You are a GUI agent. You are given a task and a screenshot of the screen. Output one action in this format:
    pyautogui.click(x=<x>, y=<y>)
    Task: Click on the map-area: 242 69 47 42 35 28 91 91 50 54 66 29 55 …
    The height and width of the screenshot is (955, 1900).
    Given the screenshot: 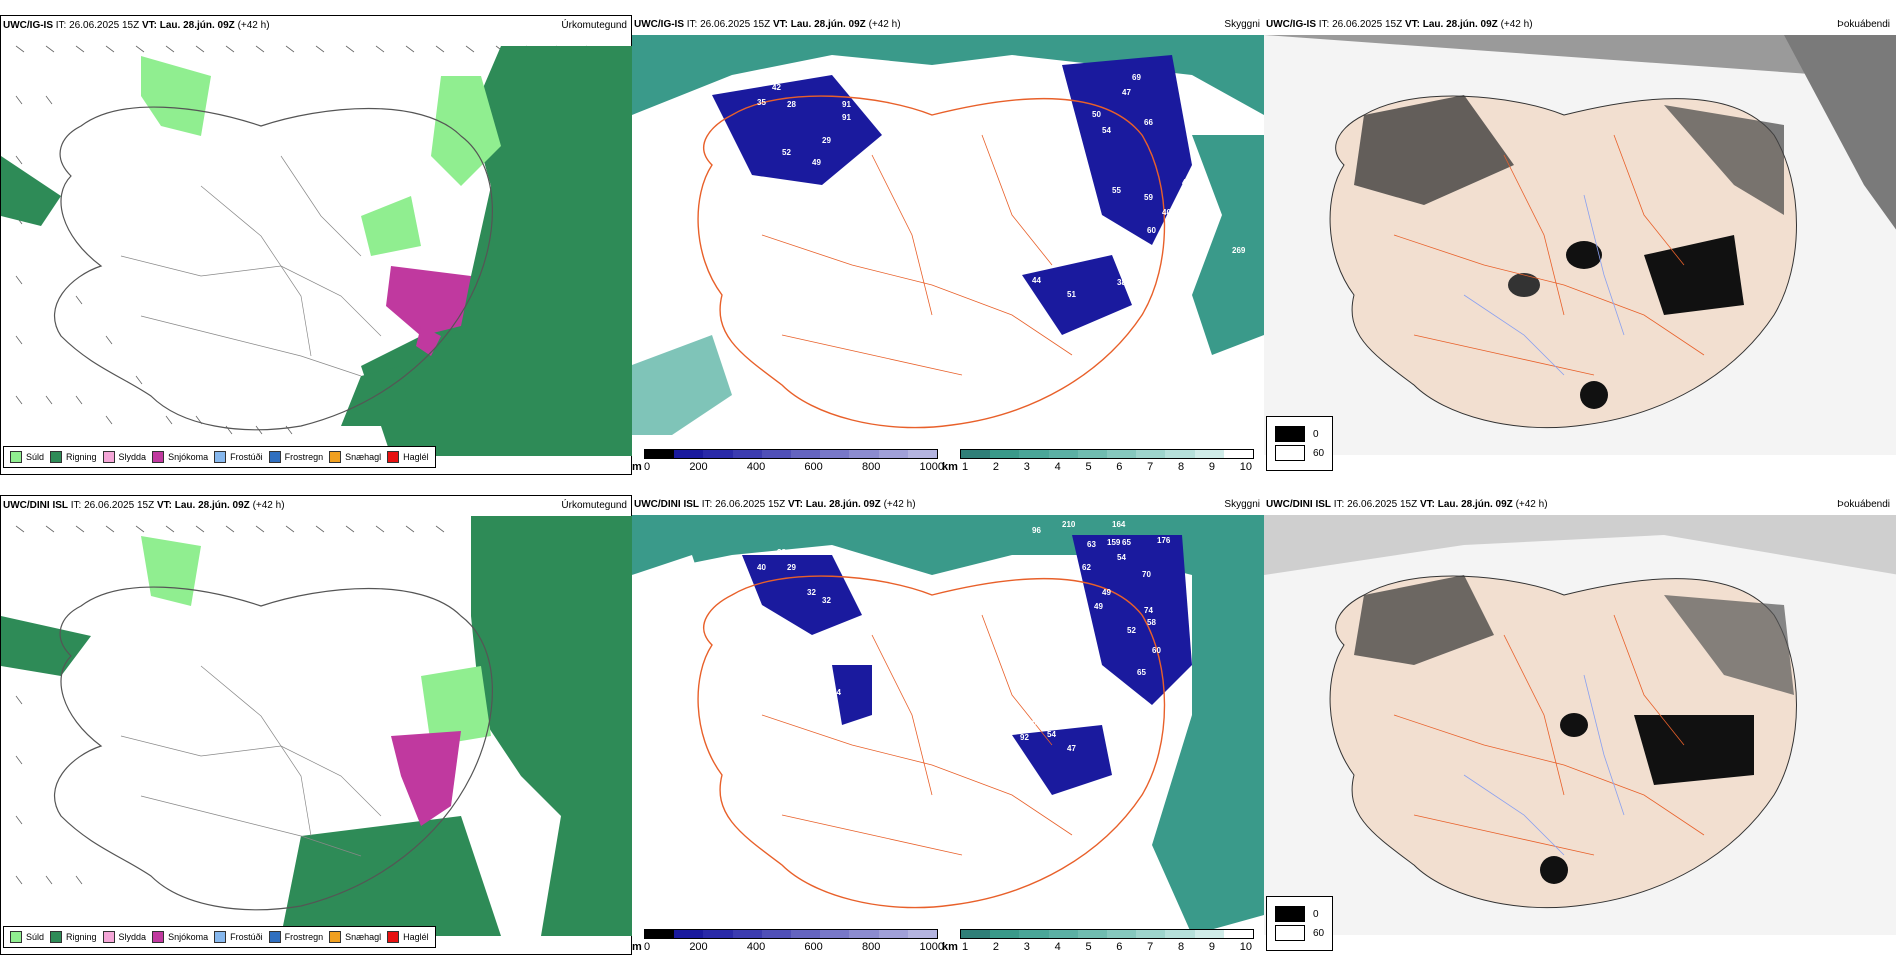 What is the action you would take?
    pyautogui.click(x=948, y=245)
    